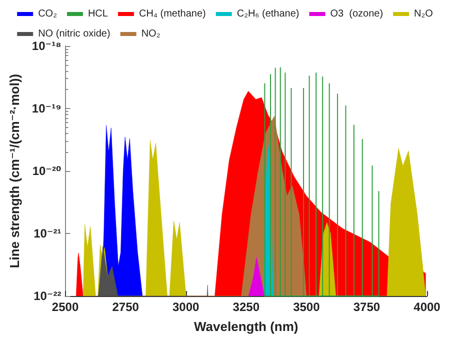  What do you see at coordinates (186, 307) in the screenshot?
I see `x-tick-label: 3000` at bounding box center [186, 307].